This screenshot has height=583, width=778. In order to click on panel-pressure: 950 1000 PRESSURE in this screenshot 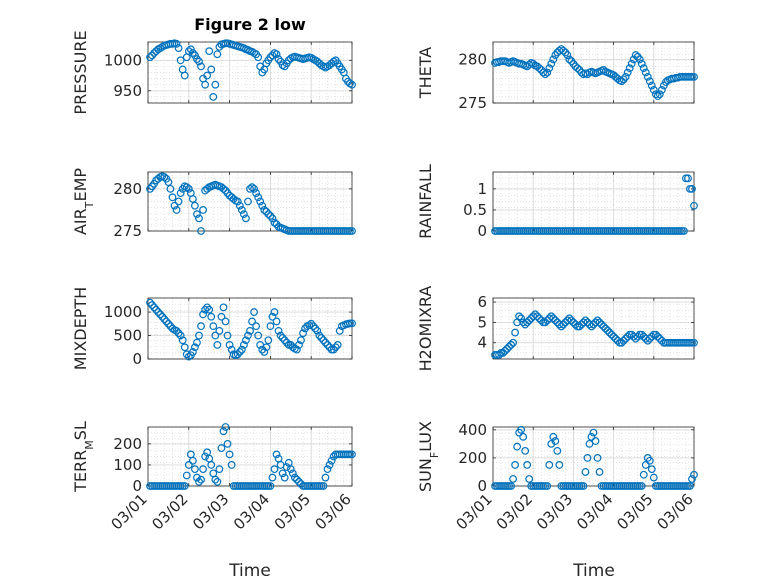, I will do `click(213, 72)`.